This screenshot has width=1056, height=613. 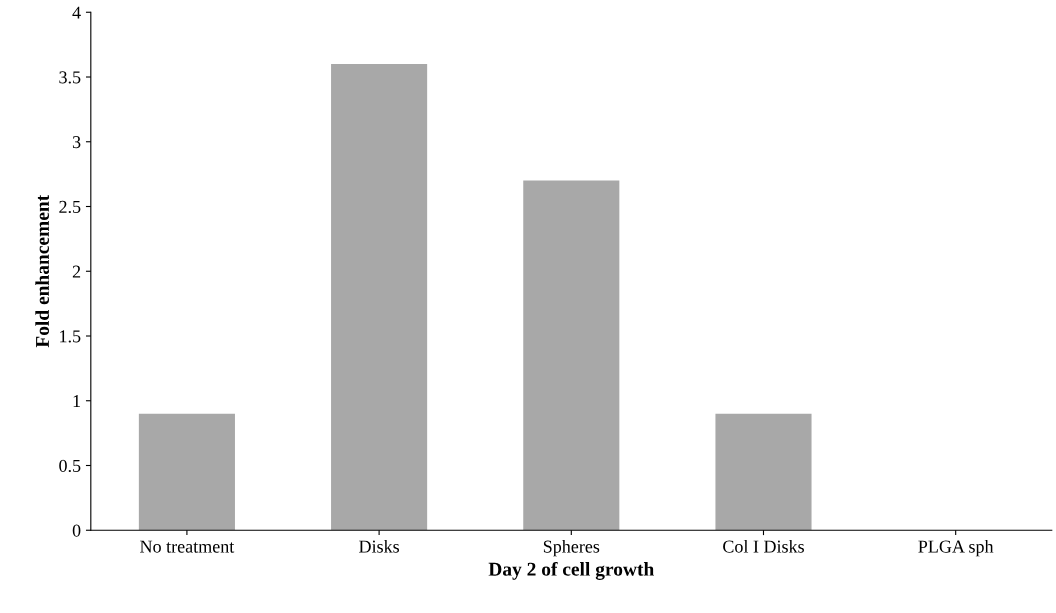 What do you see at coordinates (77, 401) in the screenshot?
I see `y-tick-label: 1` at bounding box center [77, 401].